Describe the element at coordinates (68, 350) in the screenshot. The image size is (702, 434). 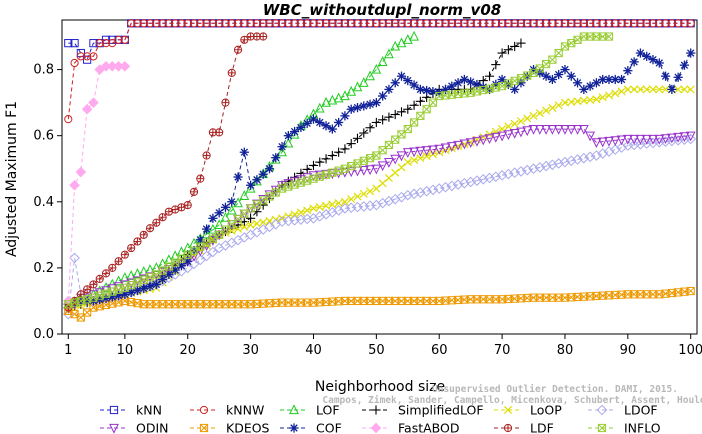
I see `x-tick-label: 1` at that location.